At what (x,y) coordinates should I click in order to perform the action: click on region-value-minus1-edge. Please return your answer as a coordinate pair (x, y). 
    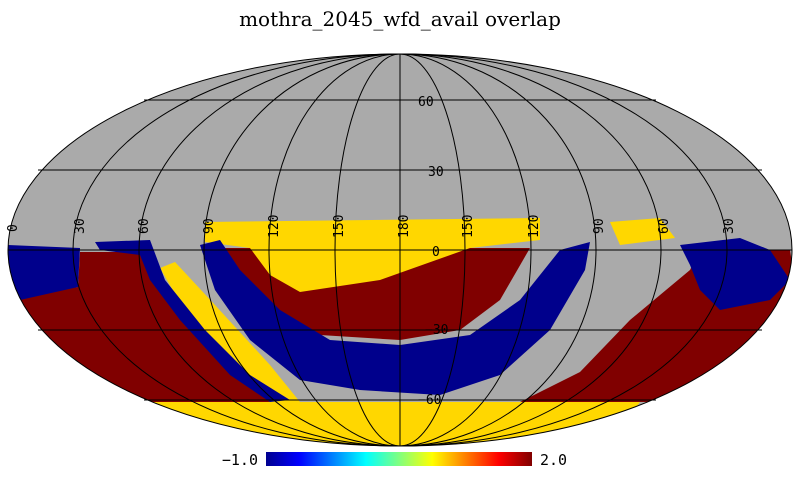
    Looking at the image, I should click on (44, 272).